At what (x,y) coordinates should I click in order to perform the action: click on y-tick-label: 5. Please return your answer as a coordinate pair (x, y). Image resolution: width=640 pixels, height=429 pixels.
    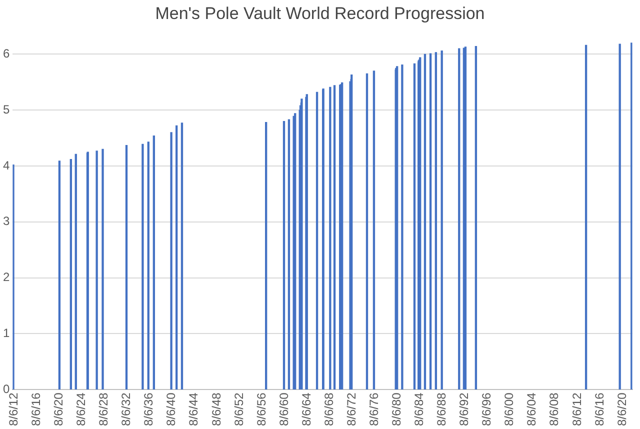
    Looking at the image, I should click on (6, 109).